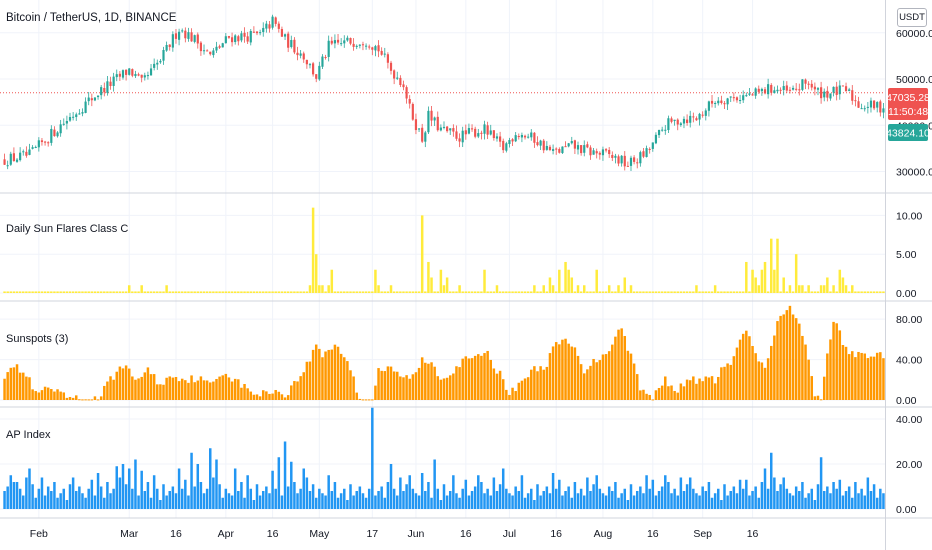 This screenshot has height=550, width=932. I want to click on price-y-tick: 50000.00, so click(914, 80).